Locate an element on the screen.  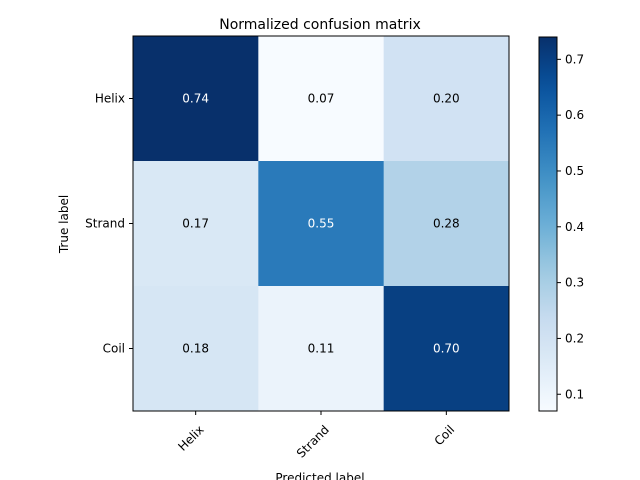
colorbar-tick-label: 0.4 is located at coordinates (574, 227).